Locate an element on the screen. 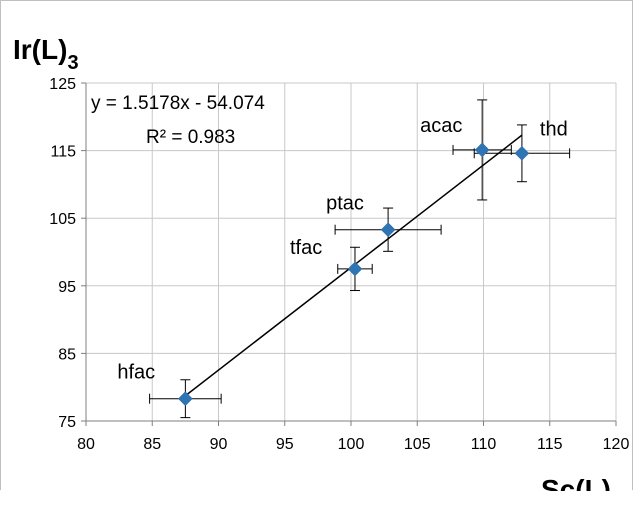 The image size is (635, 509). trendline-equation: y = 1.5178x - 54.074 is located at coordinates (178, 103).